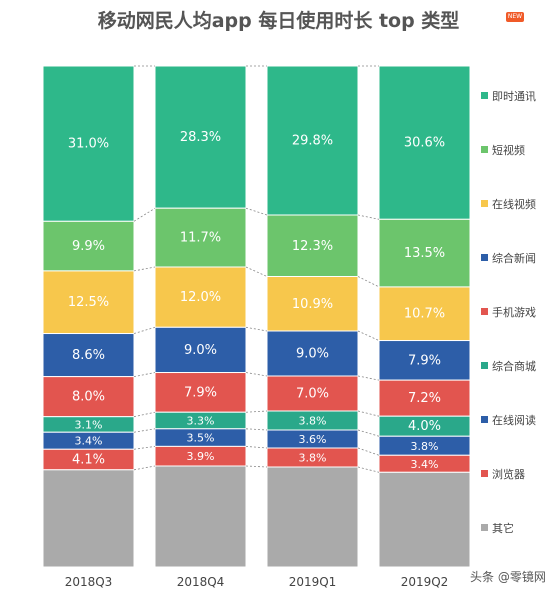 This screenshot has height=600, width=557. I want to click on data-label: 12.3%, so click(312, 246).